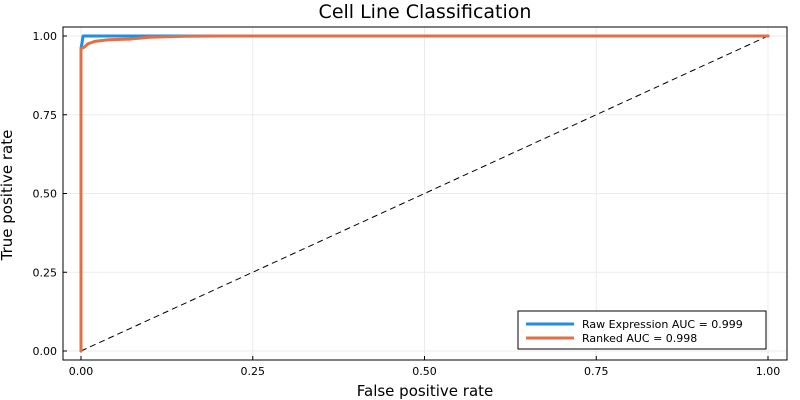 The image size is (800, 400). Describe the element at coordinates (45, 272) in the screenshot. I see `y-tick-label: 0.25` at that location.